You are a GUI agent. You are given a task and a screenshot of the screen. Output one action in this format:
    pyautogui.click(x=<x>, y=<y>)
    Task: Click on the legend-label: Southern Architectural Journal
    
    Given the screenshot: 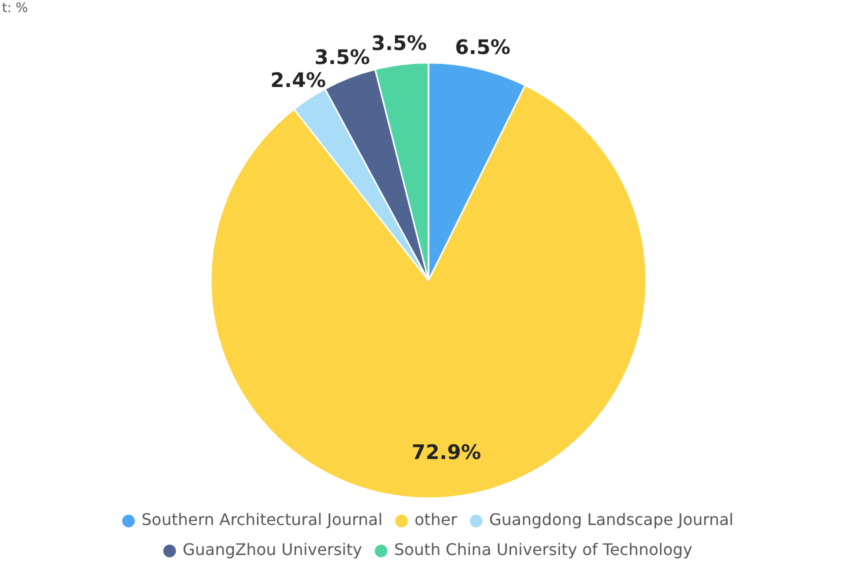 What is the action you would take?
    pyautogui.click(x=262, y=520)
    